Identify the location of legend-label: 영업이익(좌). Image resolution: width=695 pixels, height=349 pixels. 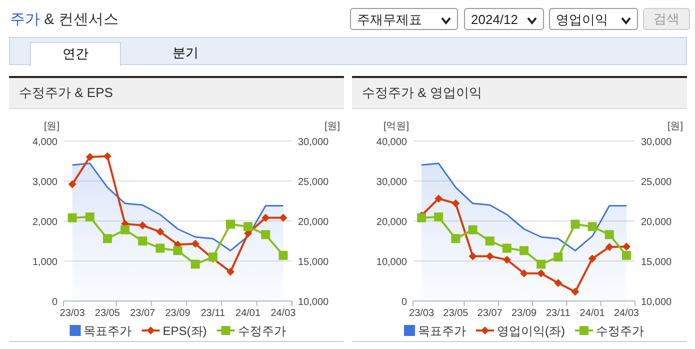
(531, 331).